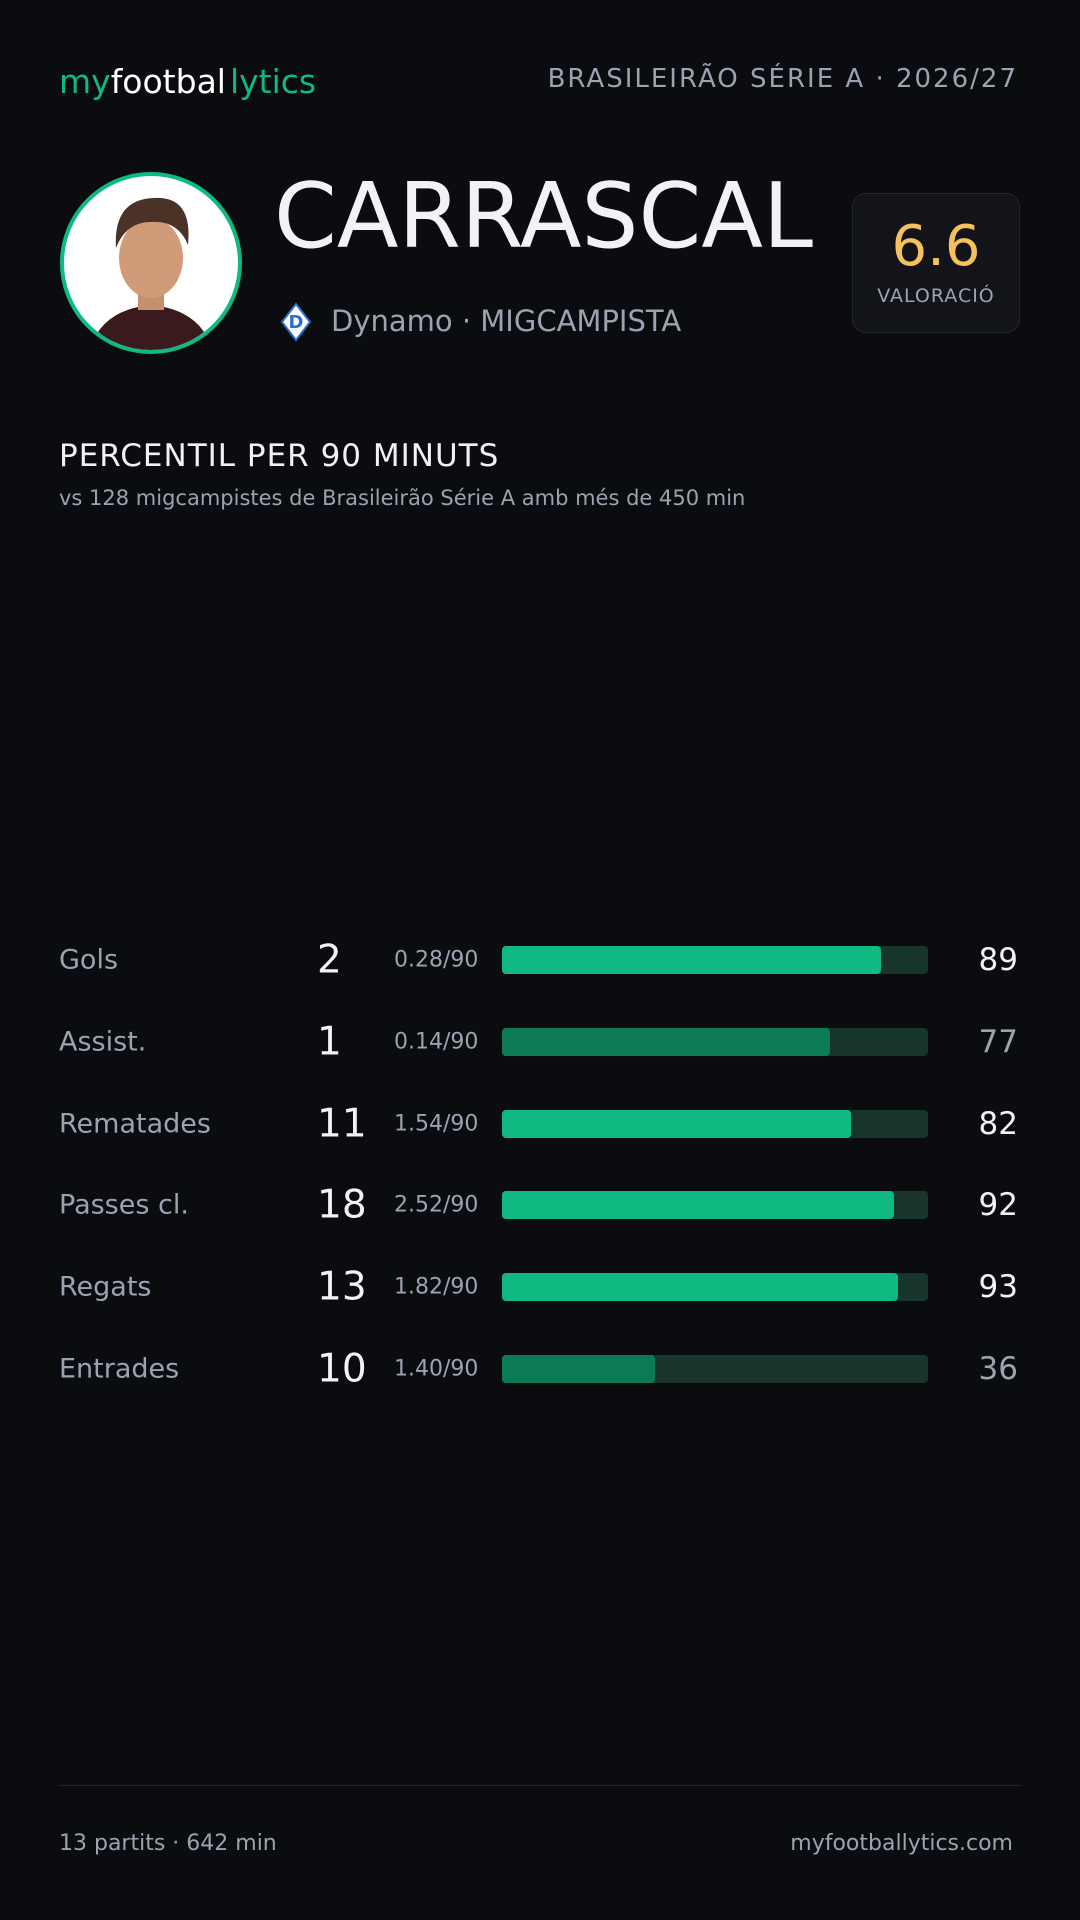  Describe the element at coordinates (329, 1042) in the screenshot. I see `stat-total: 1` at that location.